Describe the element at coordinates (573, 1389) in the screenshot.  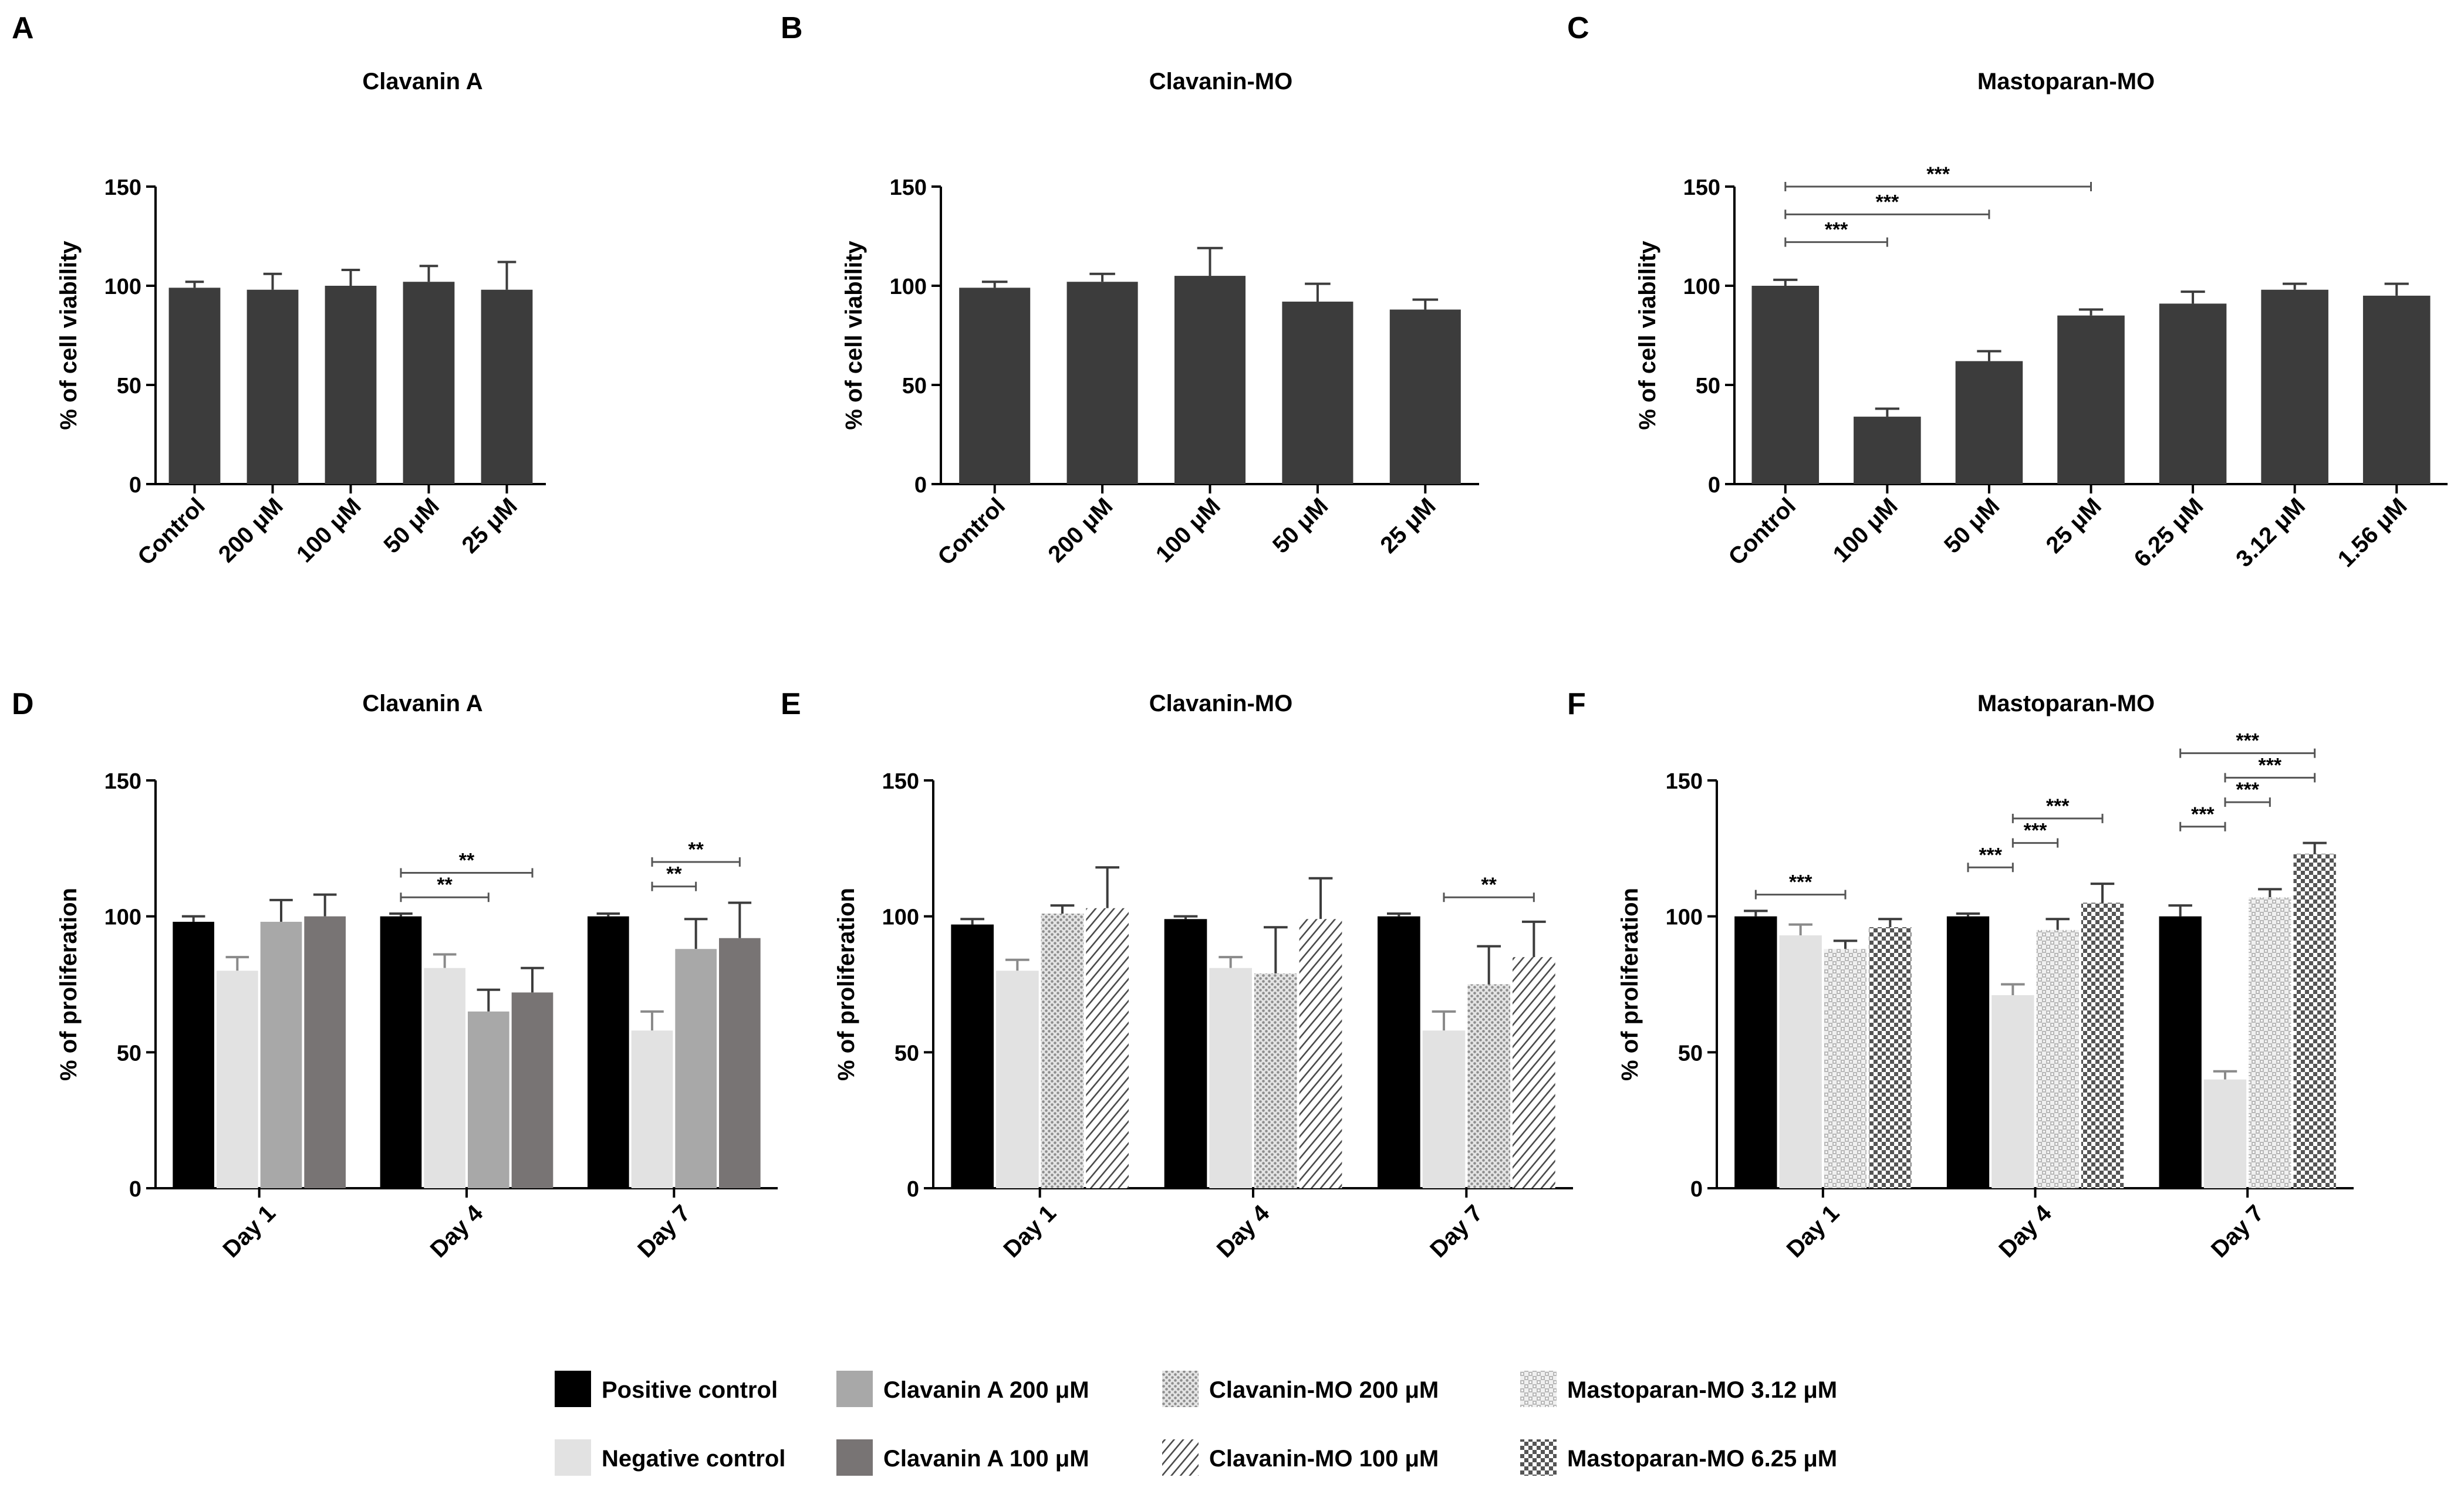
I see `legend-swatch-positive` at that location.